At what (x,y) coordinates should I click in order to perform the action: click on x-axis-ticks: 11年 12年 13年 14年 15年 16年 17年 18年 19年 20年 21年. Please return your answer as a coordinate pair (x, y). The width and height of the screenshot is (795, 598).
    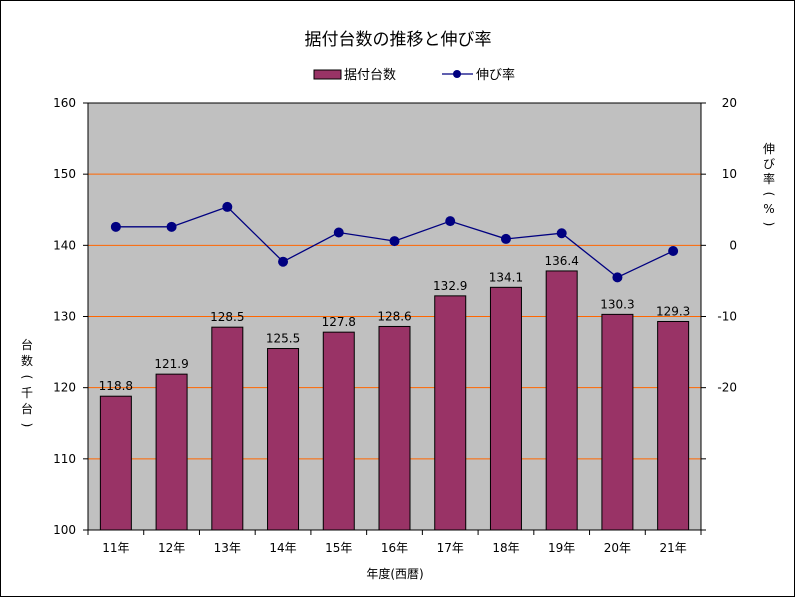
    Looking at the image, I should click on (394, 542).